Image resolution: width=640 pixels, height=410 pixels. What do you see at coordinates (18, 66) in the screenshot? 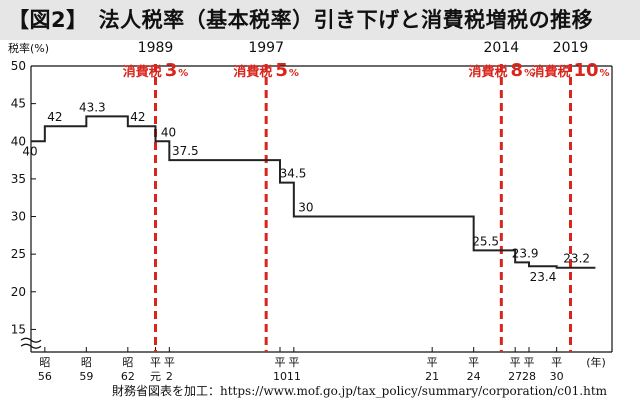
I see `y-tick-label: 50` at bounding box center [18, 66].